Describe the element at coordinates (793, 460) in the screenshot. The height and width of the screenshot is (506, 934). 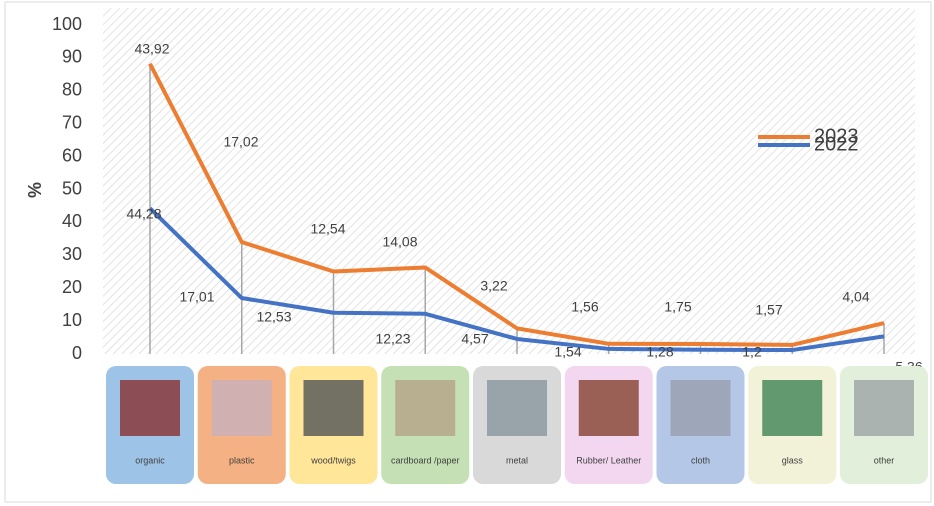
I see `category-label: glass` at that location.